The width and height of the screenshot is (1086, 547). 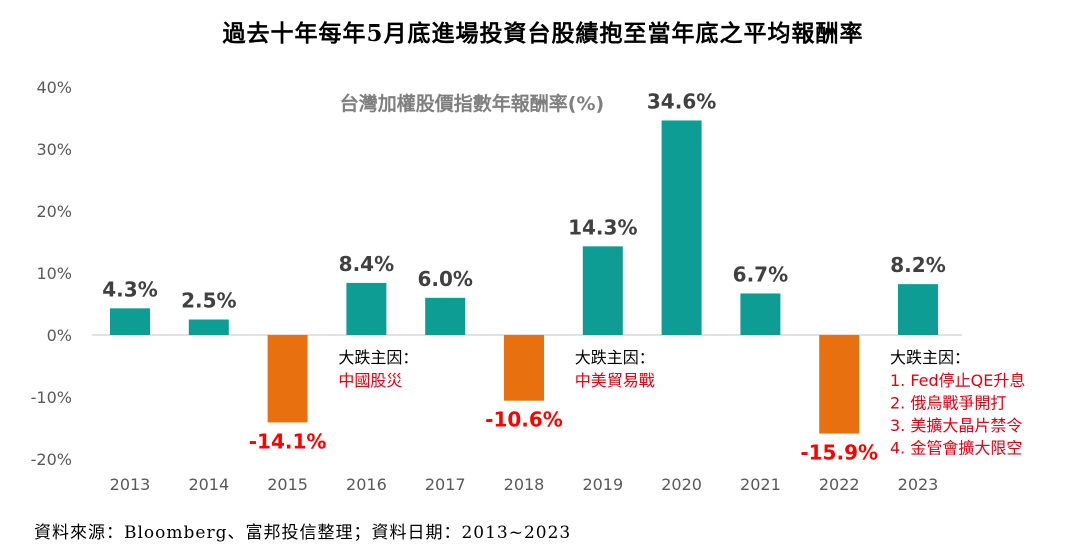 I want to click on x-tick-label: 2020, so click(x=681, y=484).